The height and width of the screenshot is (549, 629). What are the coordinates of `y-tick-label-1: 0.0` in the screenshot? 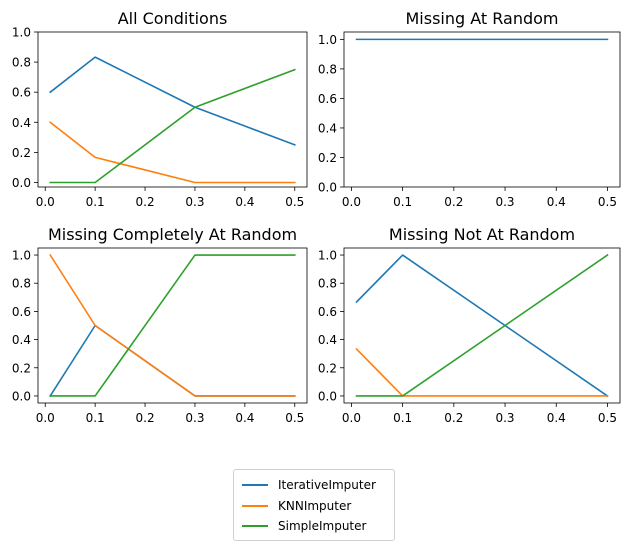 It's located at (327, 188).